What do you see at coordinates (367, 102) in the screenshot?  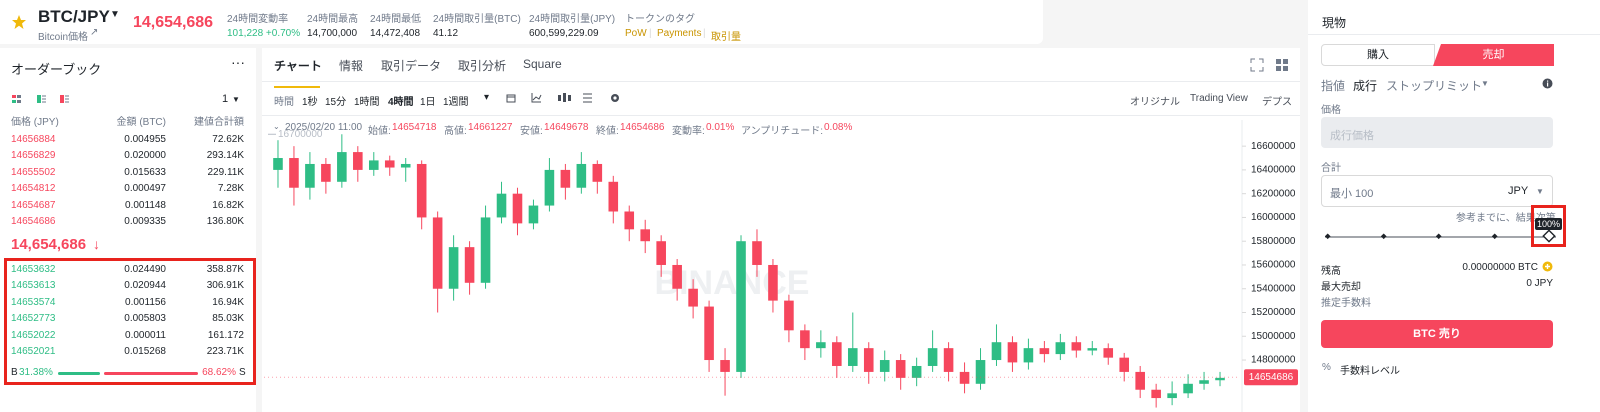 I see `interval: 1時間` at bounding box center [367, 102].